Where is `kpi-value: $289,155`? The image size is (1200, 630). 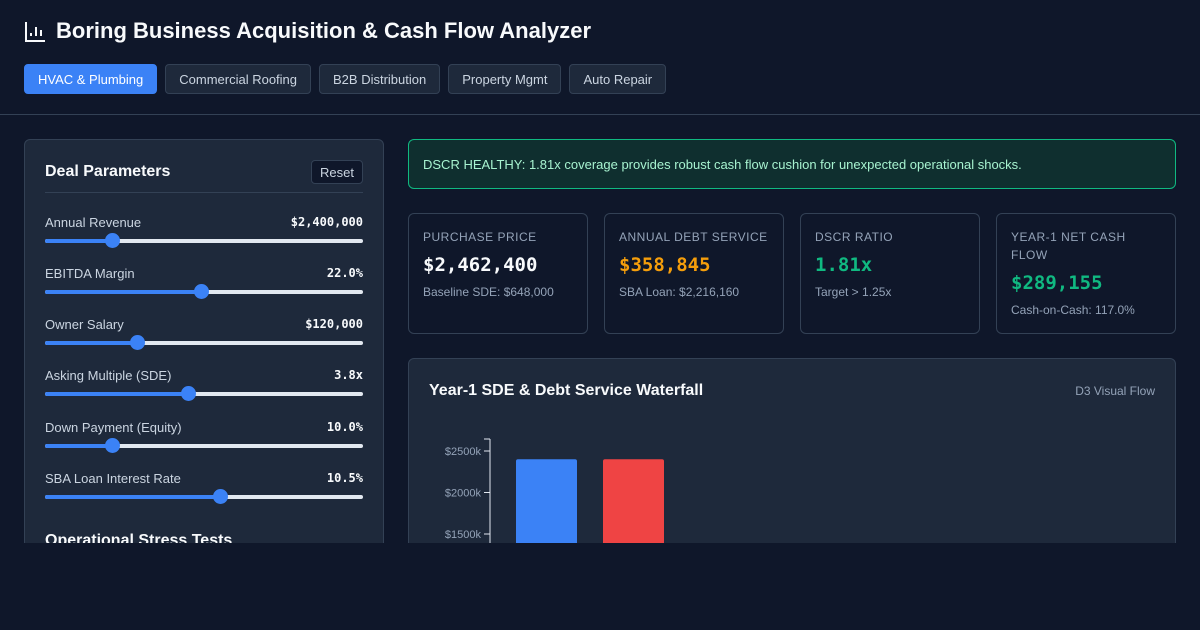
kpi-value: $289,155 is located at coordinates (1057, 283).